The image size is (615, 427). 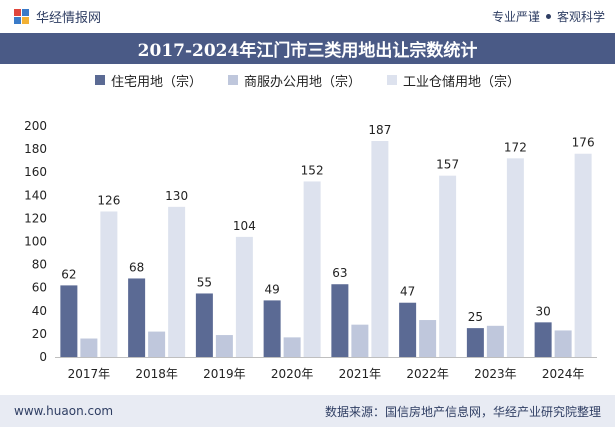 I want to click on slogan-left: 专业严谨, so click(x=515, y=17).